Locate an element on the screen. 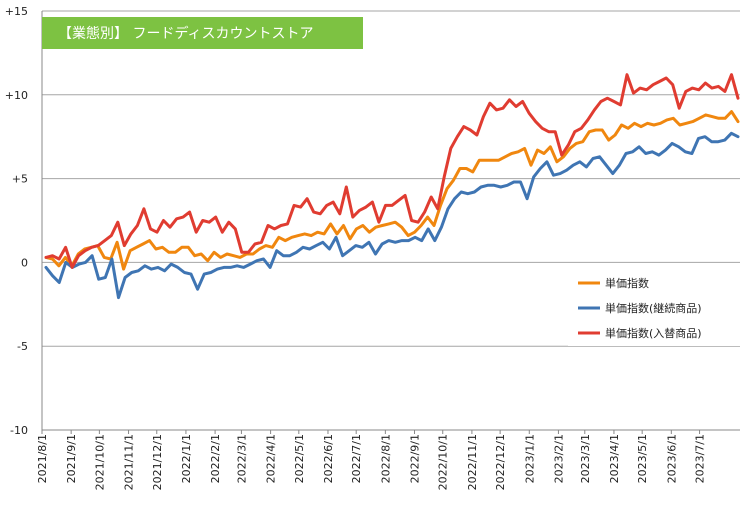  x-tick-label: 2022/6/1 is located at coordinates (328, 458).